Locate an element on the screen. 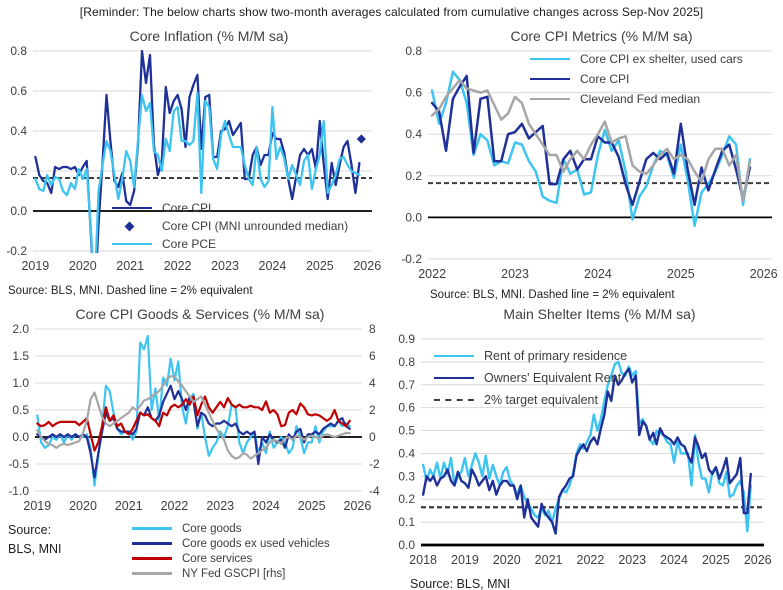 The image size is (783, 590). legend-label: Core goods is located at coordinates (212, 528).